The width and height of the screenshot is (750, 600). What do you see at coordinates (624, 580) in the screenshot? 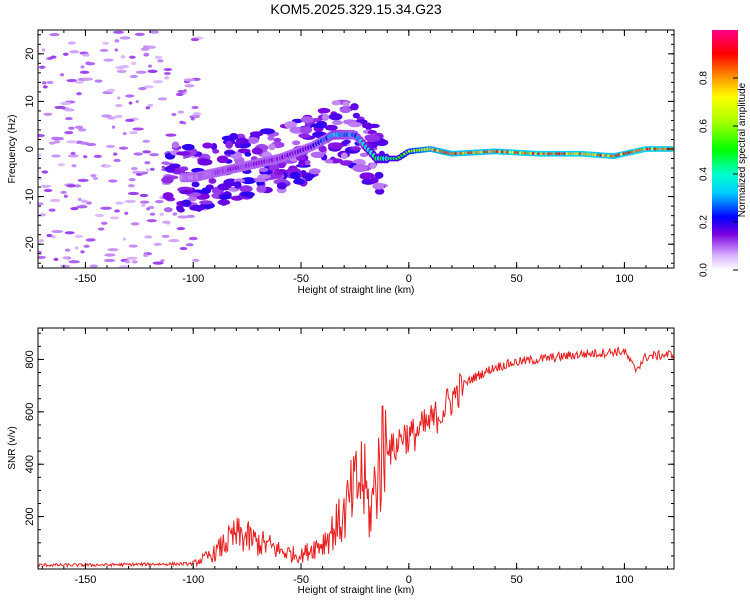
I see `snr-xtick-label: 100` at bounding box center [624, 580].